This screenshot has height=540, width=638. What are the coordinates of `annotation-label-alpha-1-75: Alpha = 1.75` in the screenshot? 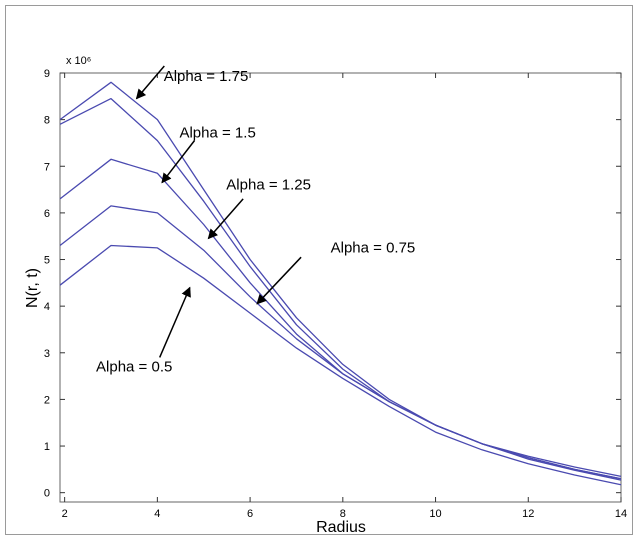 It's located at (206, 76).